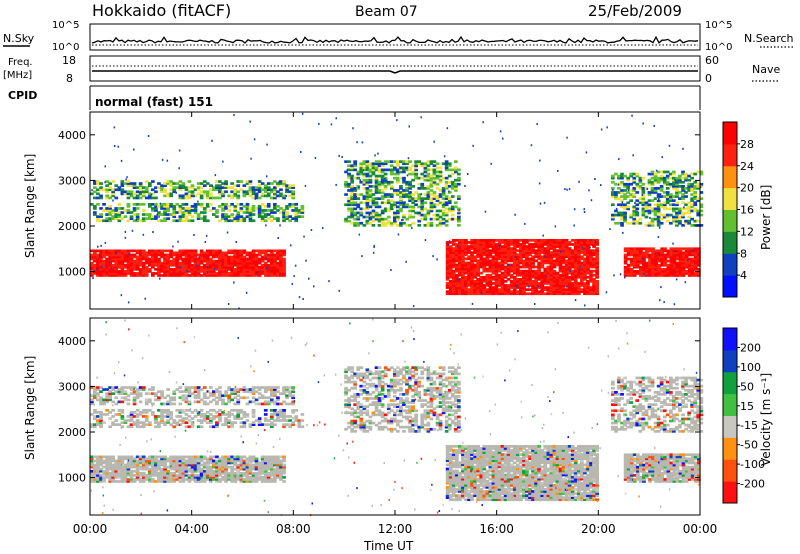  Describe the element at coordinates (747, 166) in the screenshot. I see `power-colorbar-tick: 24` at that location.